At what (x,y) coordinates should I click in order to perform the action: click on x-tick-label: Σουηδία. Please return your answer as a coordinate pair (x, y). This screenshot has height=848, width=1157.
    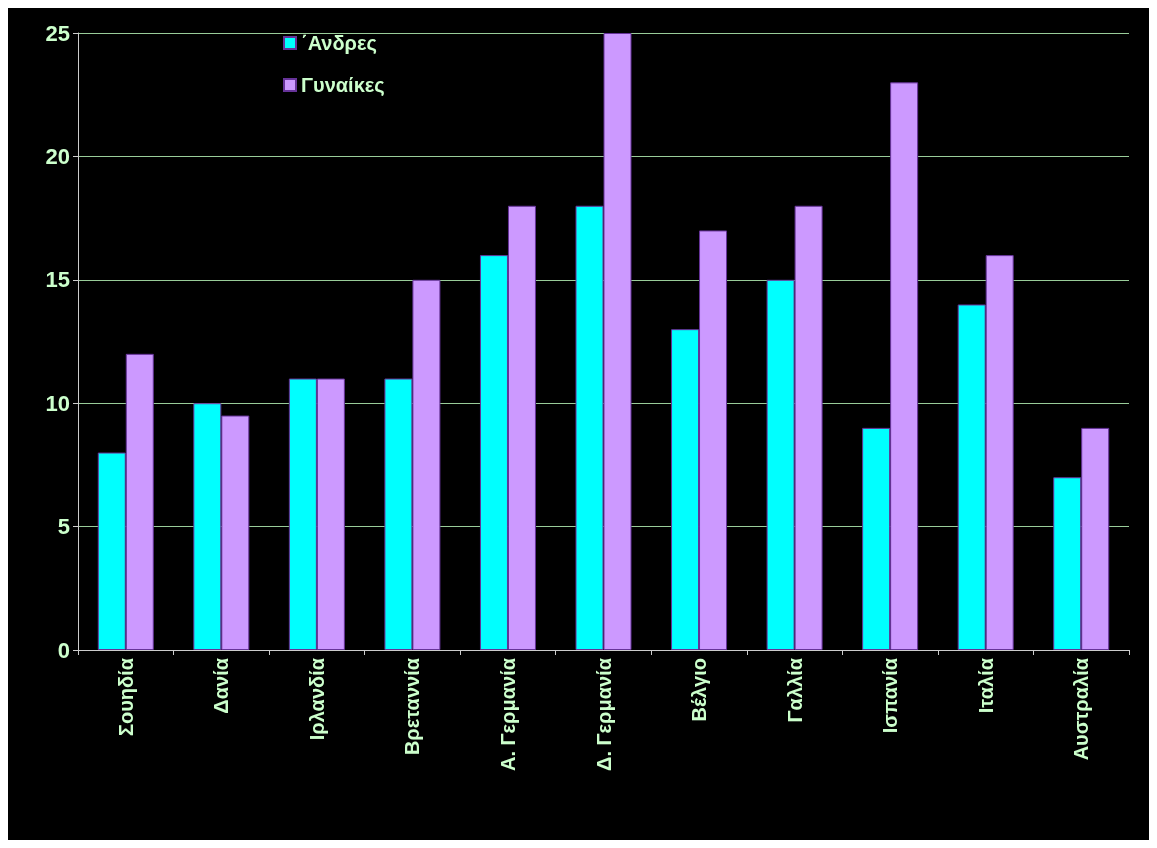
    Looking at the image, I should click on (125, 697).